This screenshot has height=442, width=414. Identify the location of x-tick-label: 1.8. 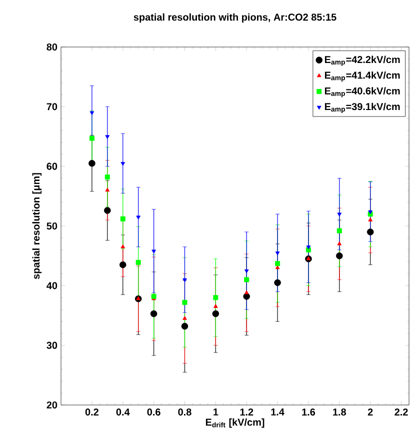
(339, 412).